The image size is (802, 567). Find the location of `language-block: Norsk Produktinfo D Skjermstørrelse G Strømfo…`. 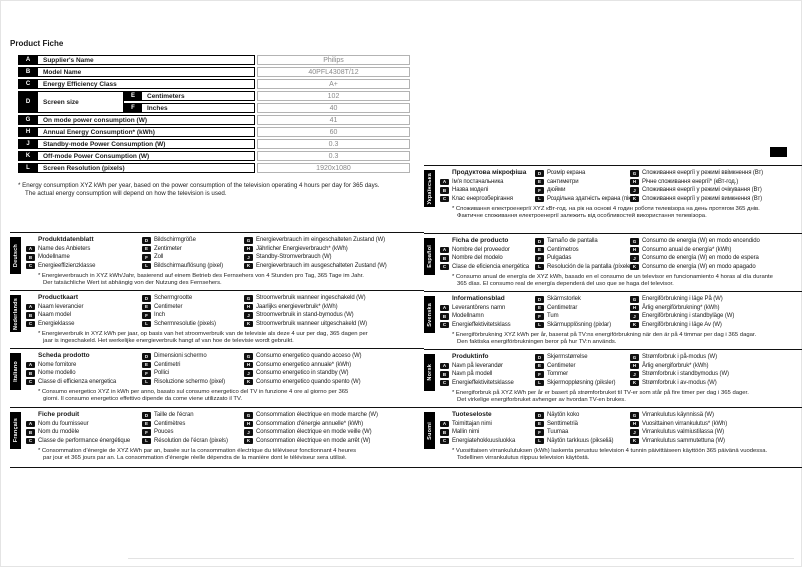

language-block: Norsk Produktinfo D Skjermstørrelse G Strømfo… is located at coordinates (613, 378).